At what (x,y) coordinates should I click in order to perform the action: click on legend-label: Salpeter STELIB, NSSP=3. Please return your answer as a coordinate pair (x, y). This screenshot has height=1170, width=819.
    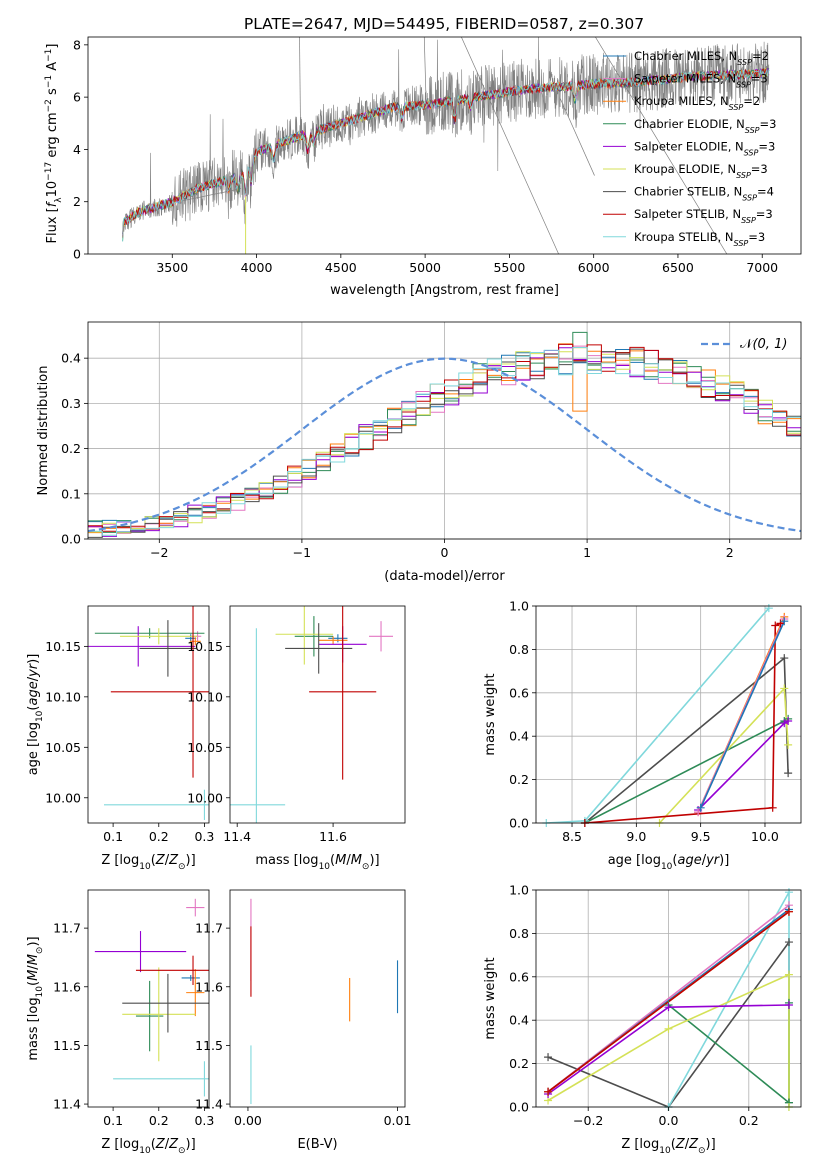
    Looking at the image, I should click on (703, 216).